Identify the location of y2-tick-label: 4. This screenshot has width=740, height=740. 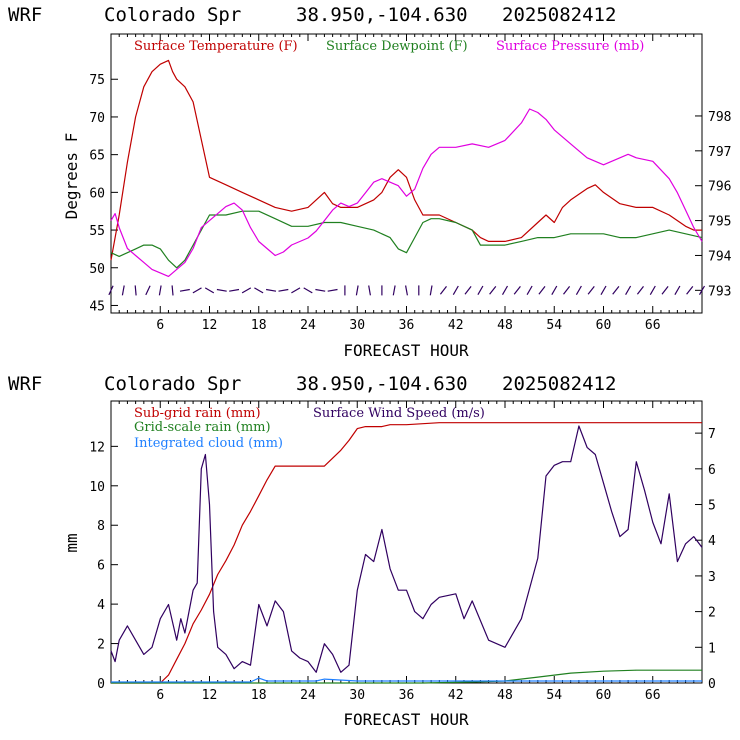
(712, 541).